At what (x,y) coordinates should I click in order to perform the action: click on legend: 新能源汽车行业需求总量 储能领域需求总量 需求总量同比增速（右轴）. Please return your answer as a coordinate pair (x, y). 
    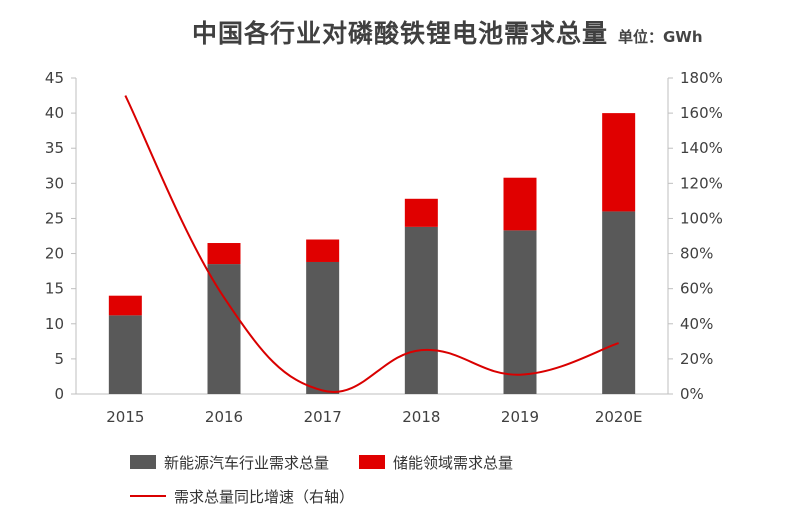
    Looking at the image, I should click on (336, 479).